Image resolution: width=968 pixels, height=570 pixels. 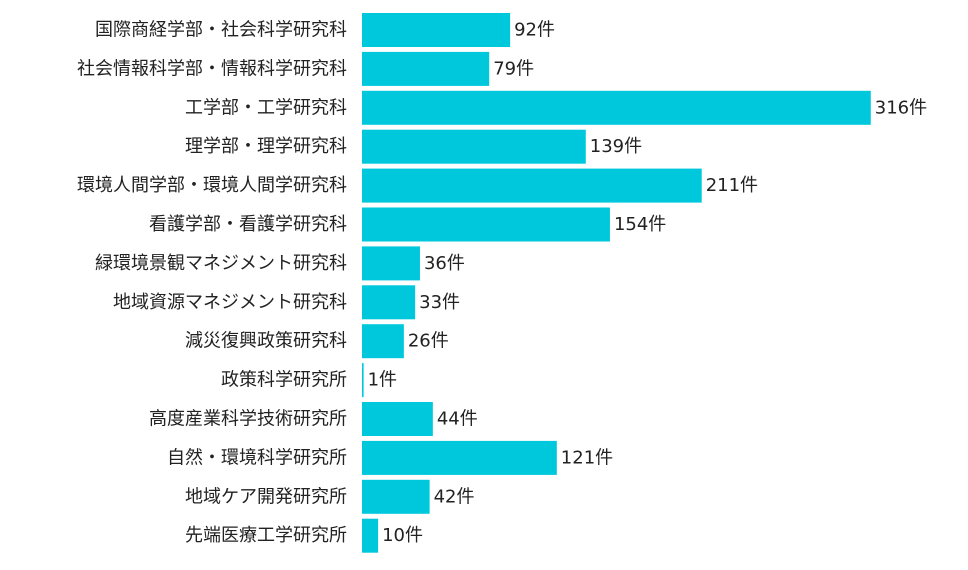 I want to click on category-label: 社会情報科学部・情報科学研究科, so click(x=212, y=68).